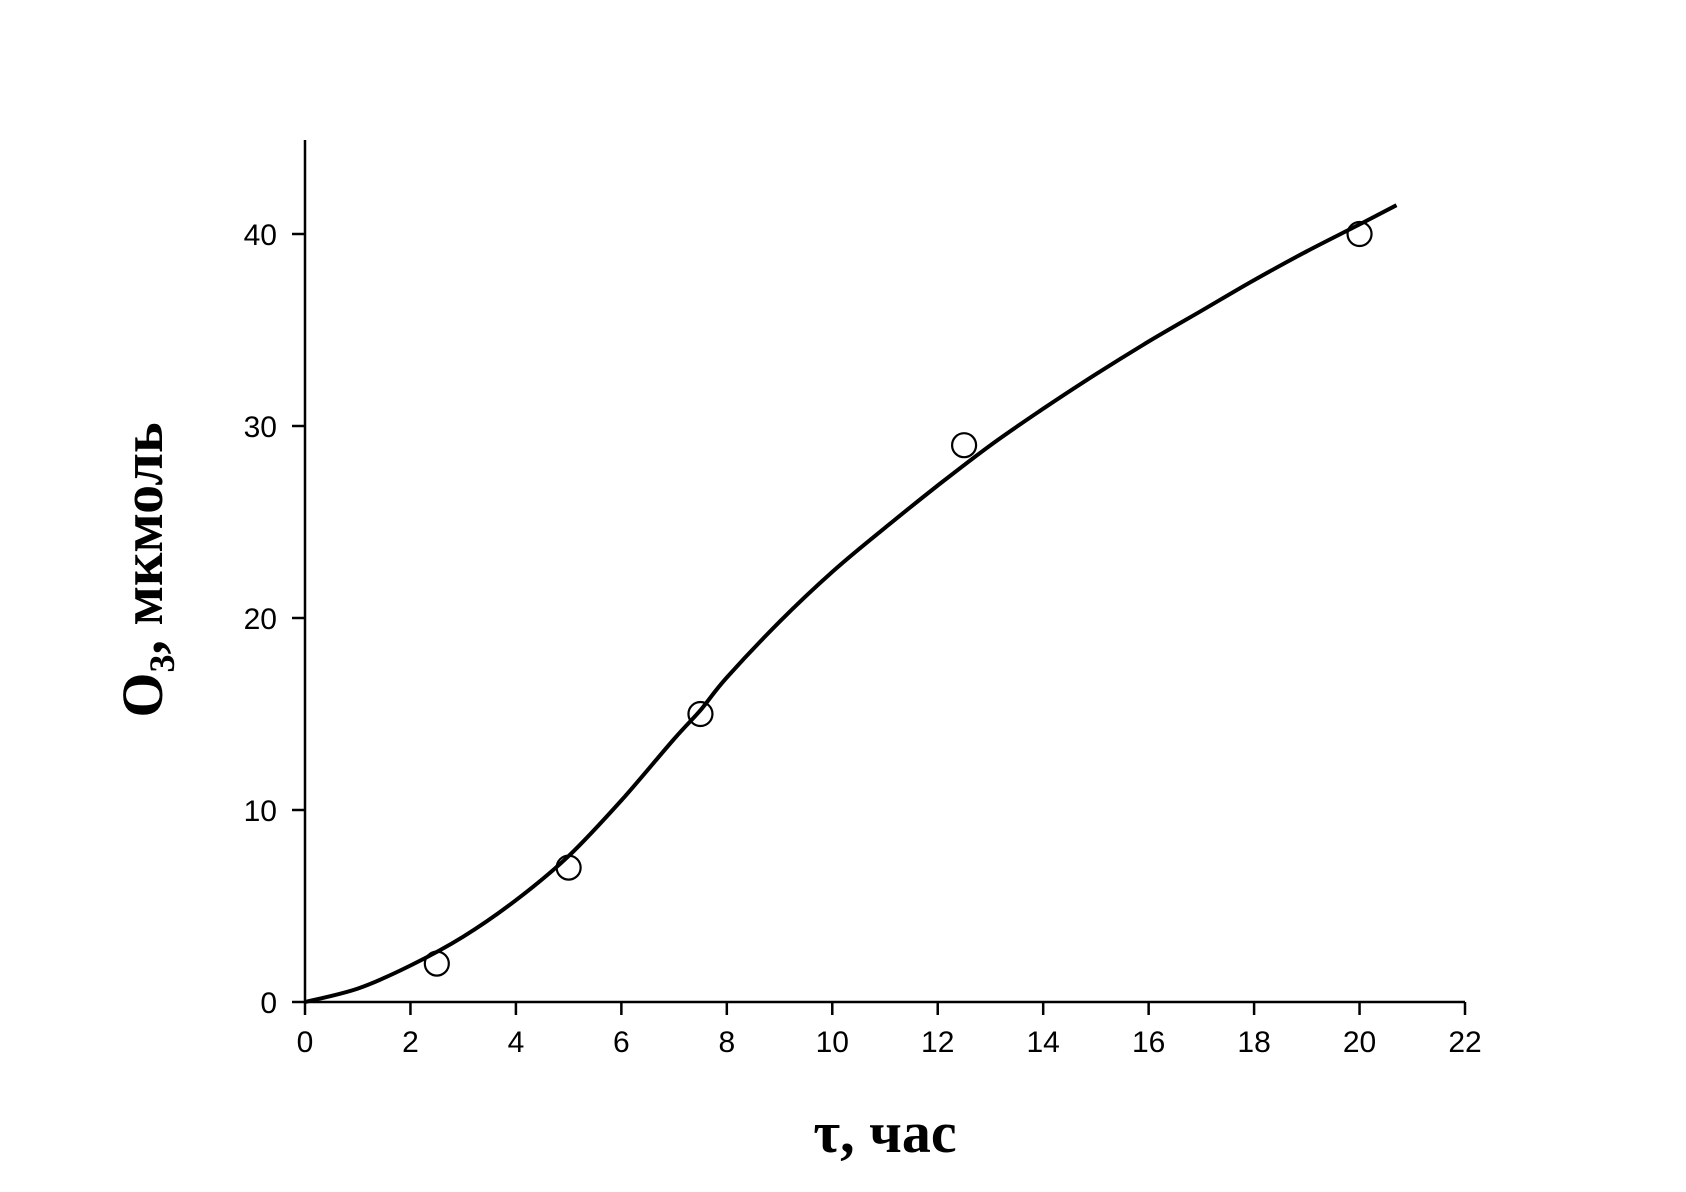  What do you see at coordinates (260, 811) in the screenshot?
I see `y-tick-label: 10` at bounding box center [260, 811].